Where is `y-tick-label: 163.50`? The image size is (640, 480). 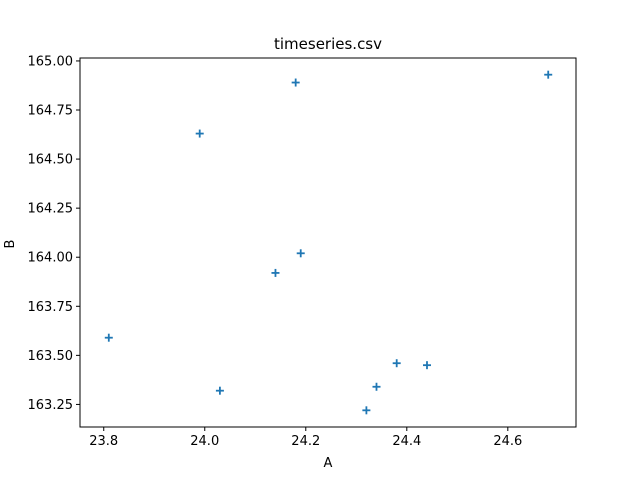 y-tick-label: 163.50 is located at coordinates (51, 356).